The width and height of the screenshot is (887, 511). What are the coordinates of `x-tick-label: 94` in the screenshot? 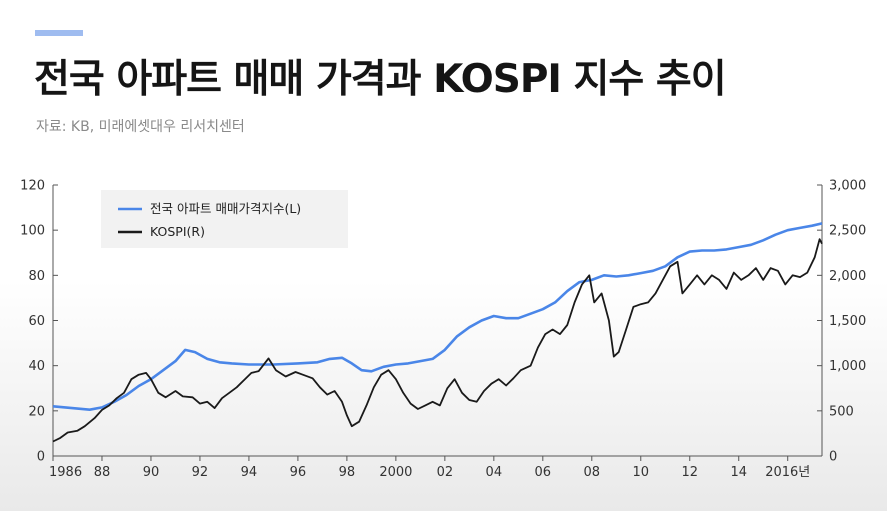 It's located at (249, 472).